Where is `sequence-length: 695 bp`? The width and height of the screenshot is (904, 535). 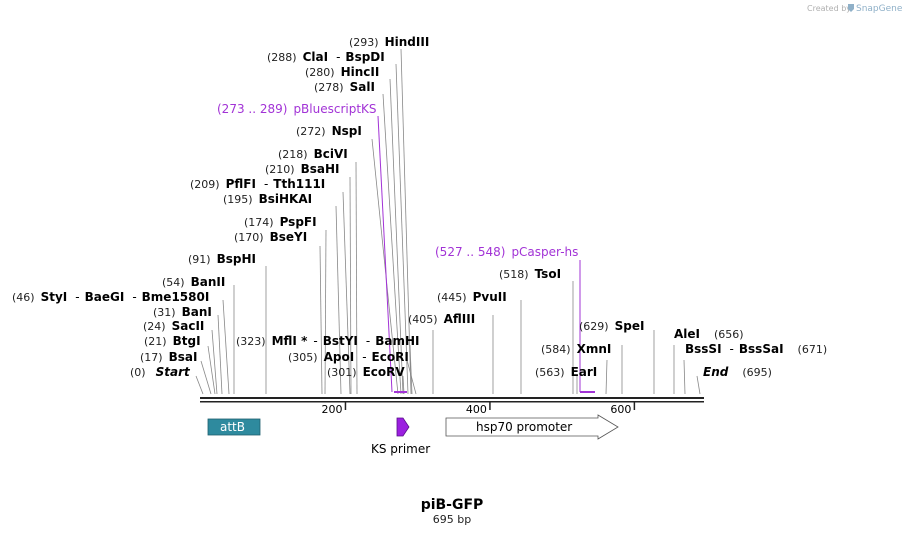 sequence-length: 695 bp is located at coordinates (452, 519).